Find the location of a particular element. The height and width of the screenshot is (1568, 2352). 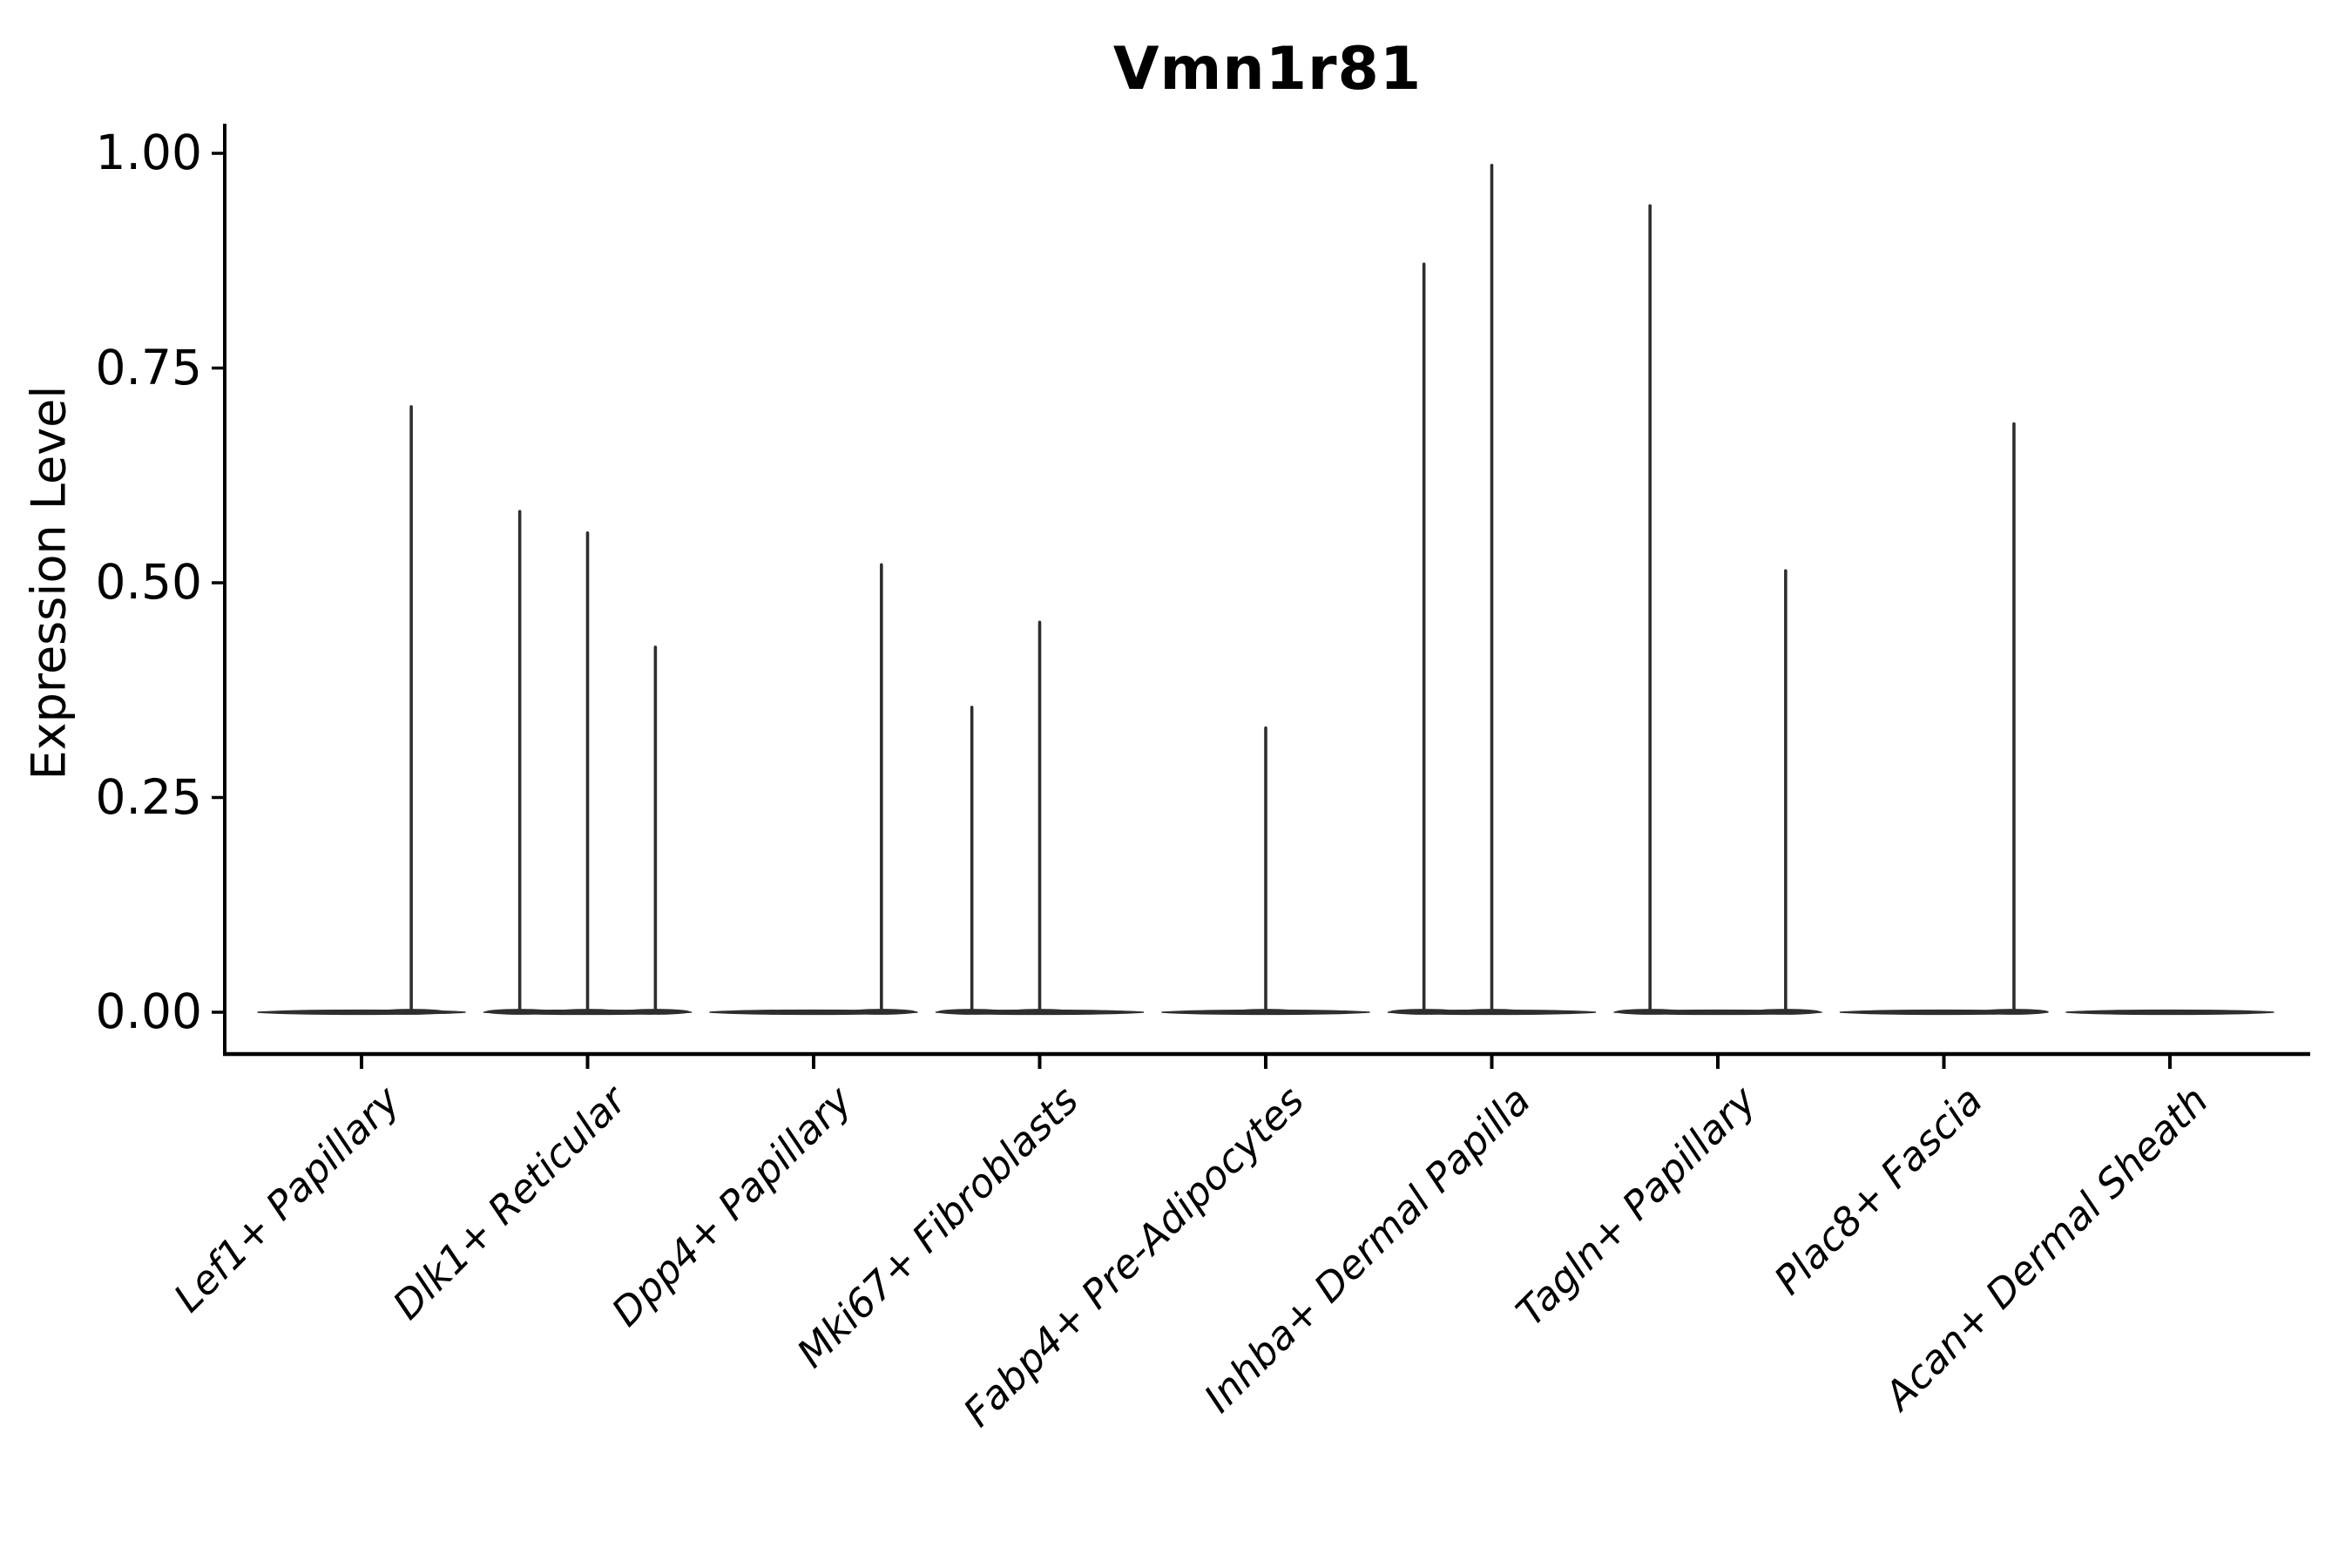

y-tick-label: 0.00 is located at coordinates (148, 1011).